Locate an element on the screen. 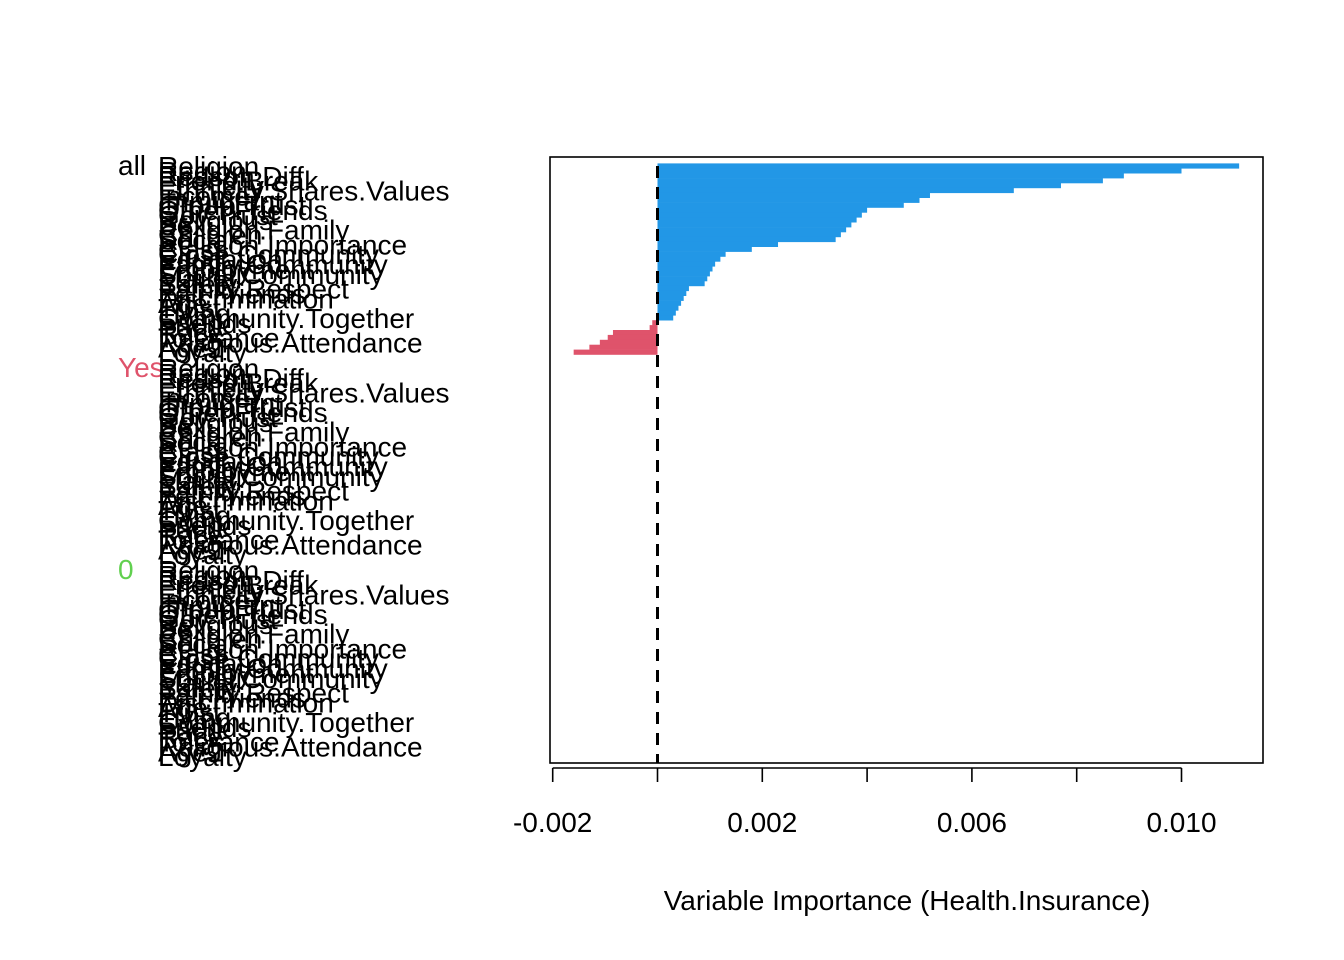 Image resolution: width=1344 pixels, height=960 pixels. x-axis: -0.002 0.002 0.006 0.010 is located at coordinates (865, 802).